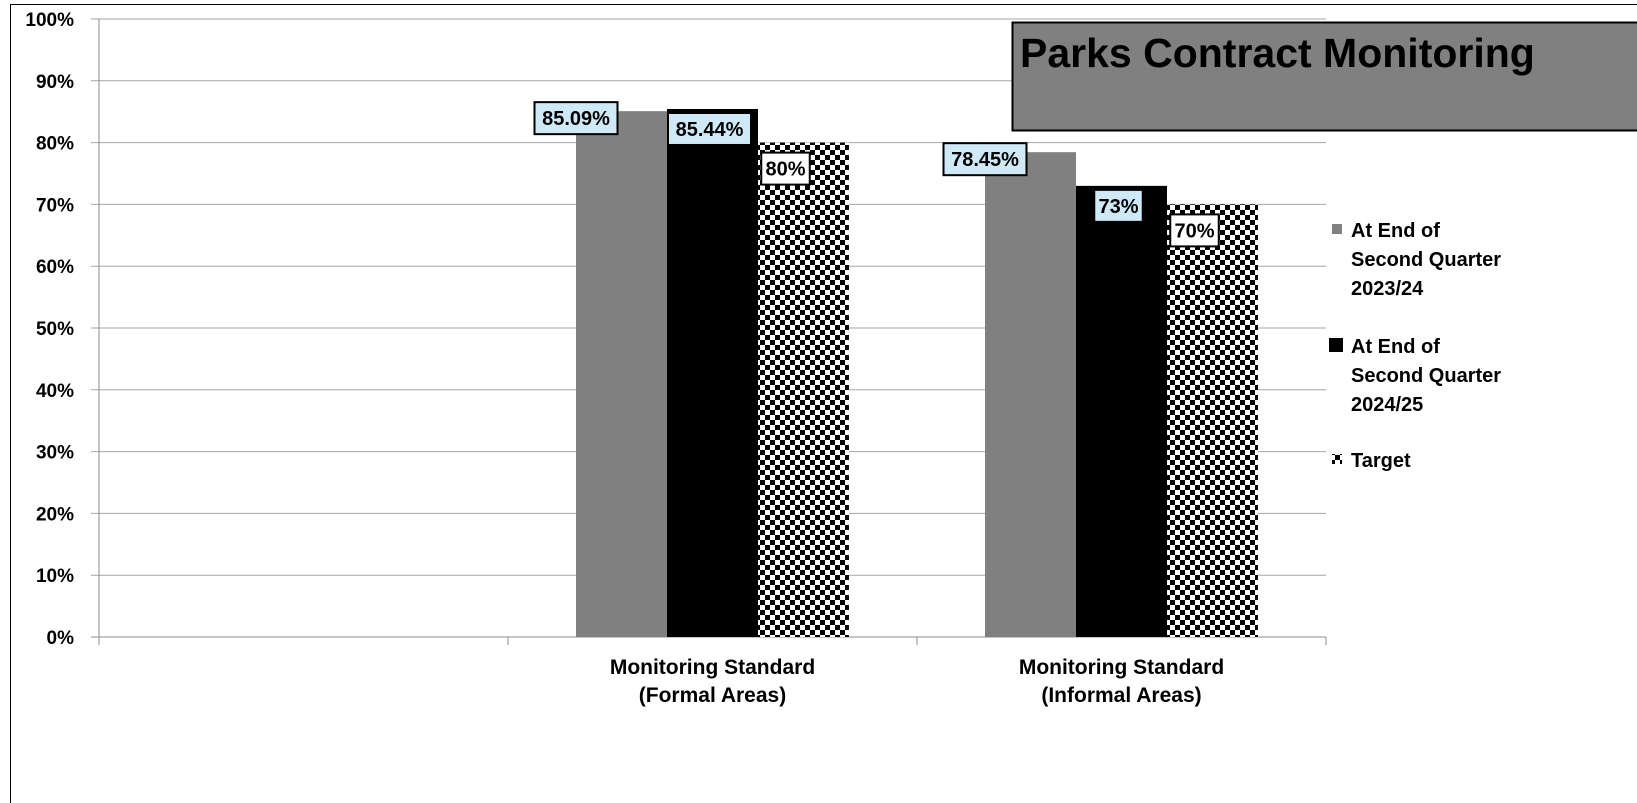  I want to click on data-label: 78.45%, so click(985, 160).